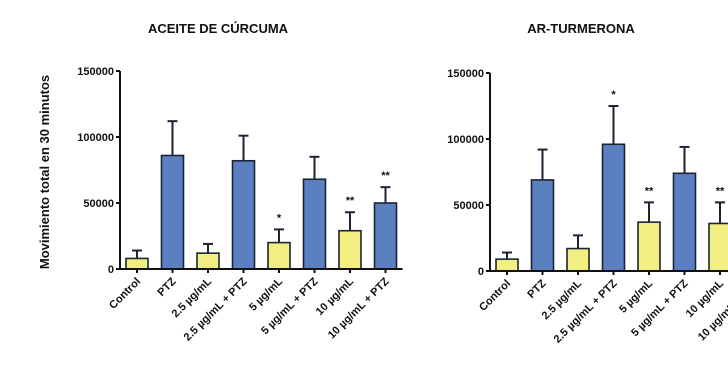  I want to click on chart-title: ACEITE DE CÚRCUMA, so click(218, 28).